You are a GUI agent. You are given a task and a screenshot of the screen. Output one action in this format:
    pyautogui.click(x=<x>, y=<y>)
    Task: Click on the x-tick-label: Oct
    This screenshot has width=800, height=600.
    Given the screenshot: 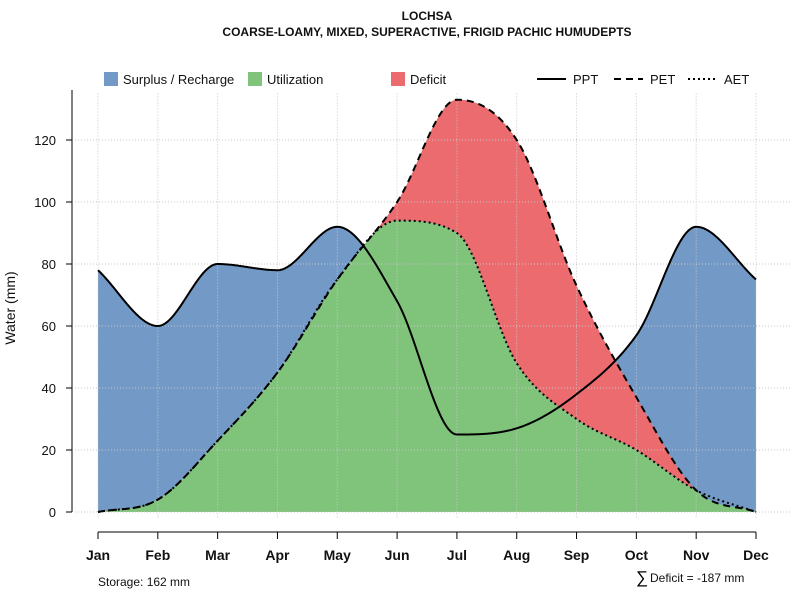 What is the action you would take?
    pyautogui.click(x=637, y=555)
    